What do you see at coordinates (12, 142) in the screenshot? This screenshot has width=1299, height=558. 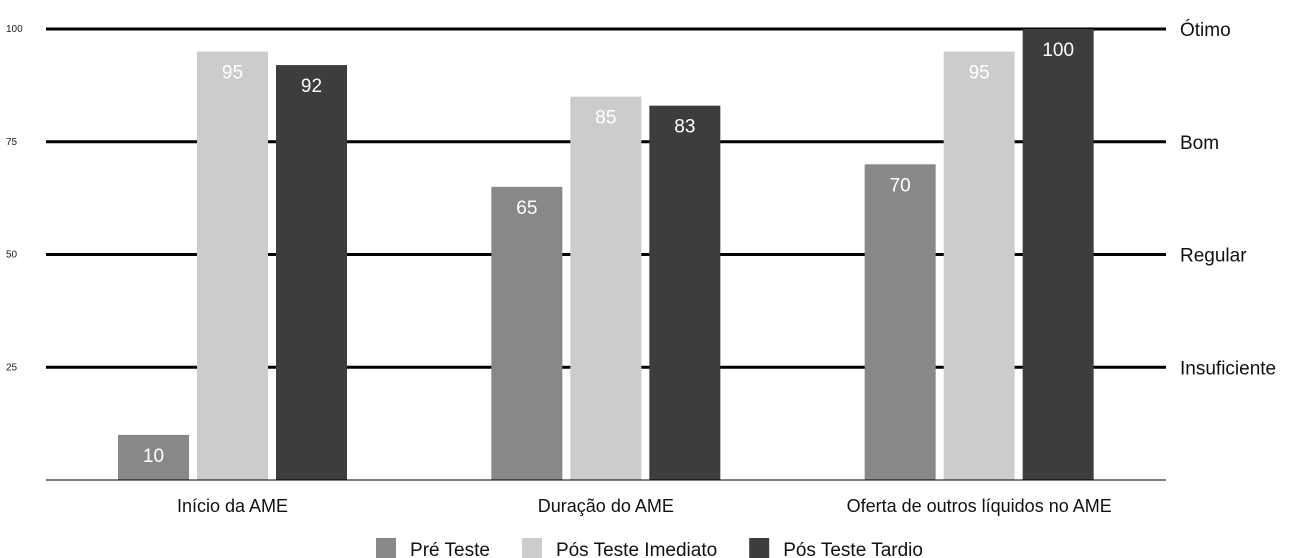 I see `y-tick-label: 75` at bounding box center [12, 142].